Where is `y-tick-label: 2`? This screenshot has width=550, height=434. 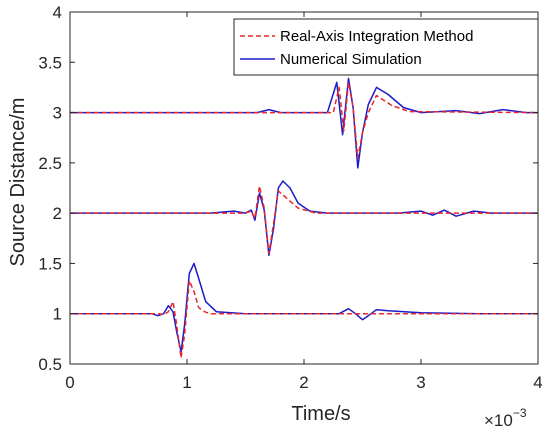
y-tick-label: 2 is located at coordinates (57, 213).